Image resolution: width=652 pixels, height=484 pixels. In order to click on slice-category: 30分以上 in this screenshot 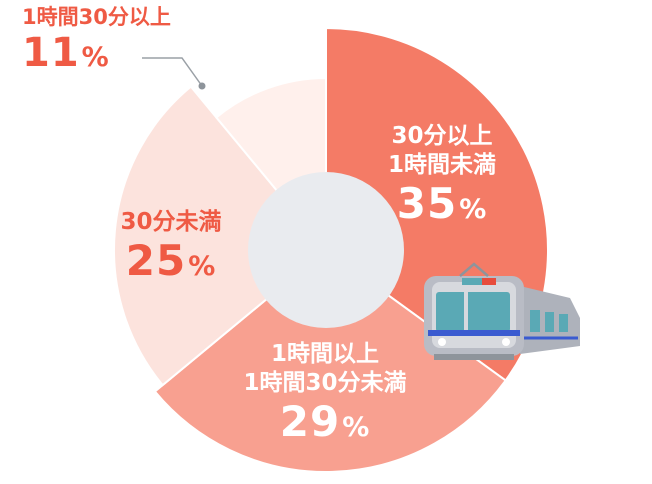, I will do `click(442, 136)`.